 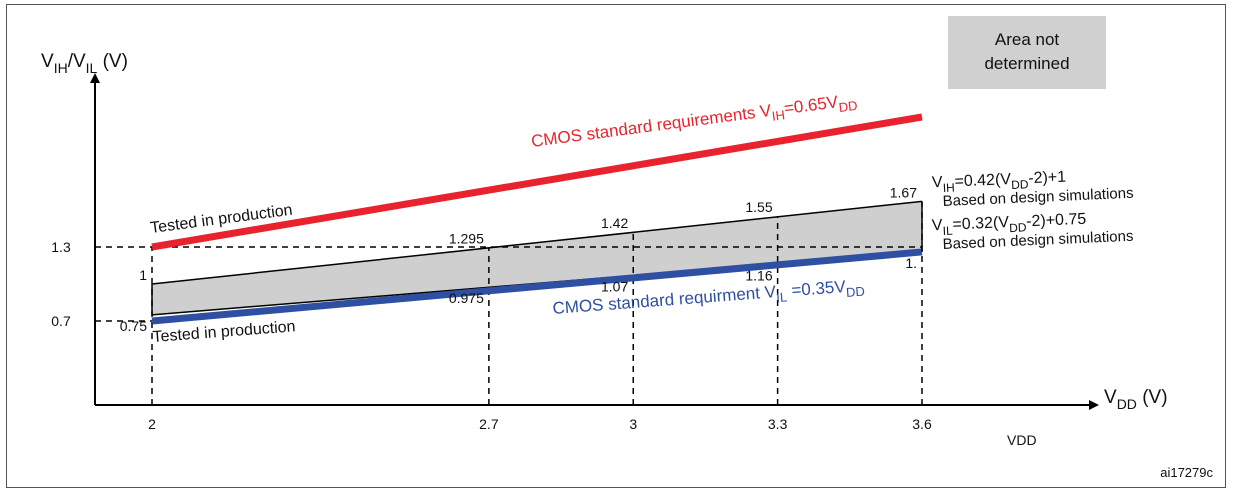 What do you see at coordinates (61, 321) in the screenshot?
I see `y-tick-label: 0.7` at bounding box center [61, 321].